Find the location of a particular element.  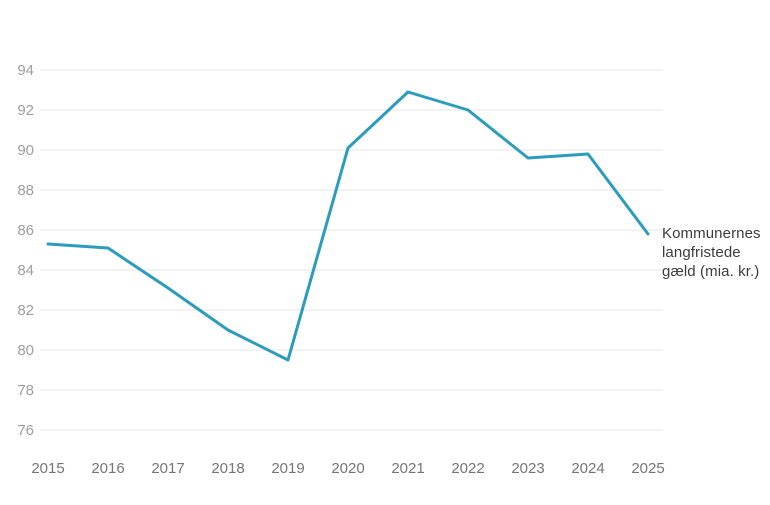

y-tick-label: 94 is located at coordinates (25, 70).